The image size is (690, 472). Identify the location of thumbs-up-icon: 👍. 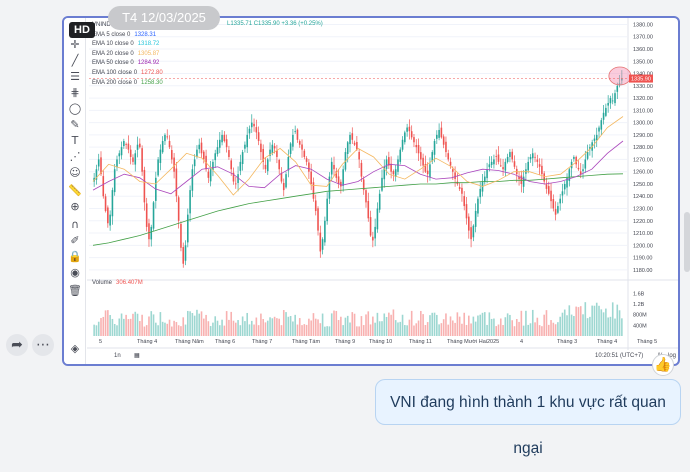
(663, 365).